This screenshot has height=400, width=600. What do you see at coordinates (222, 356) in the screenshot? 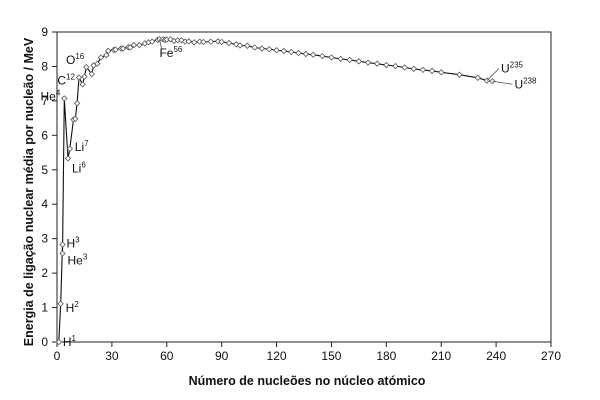
I see `x-tick-label: 90` at bounding box center [222, 356].